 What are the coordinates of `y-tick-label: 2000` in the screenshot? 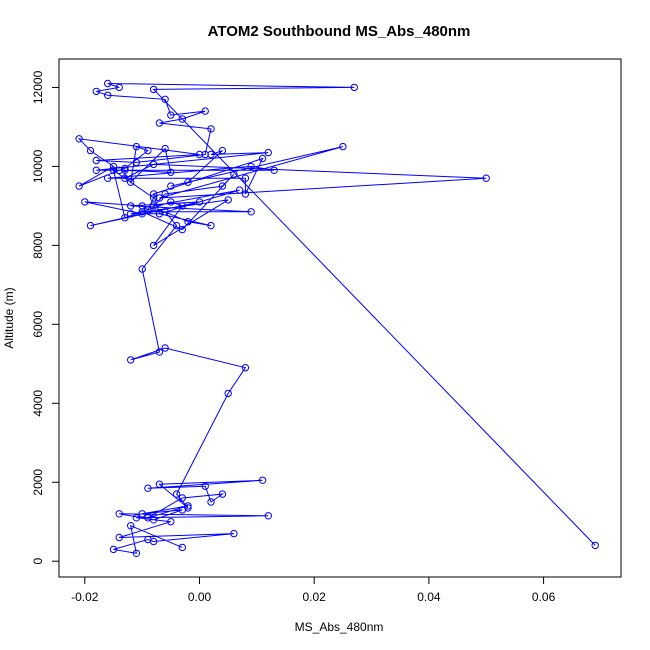 It's located at (38, 482).